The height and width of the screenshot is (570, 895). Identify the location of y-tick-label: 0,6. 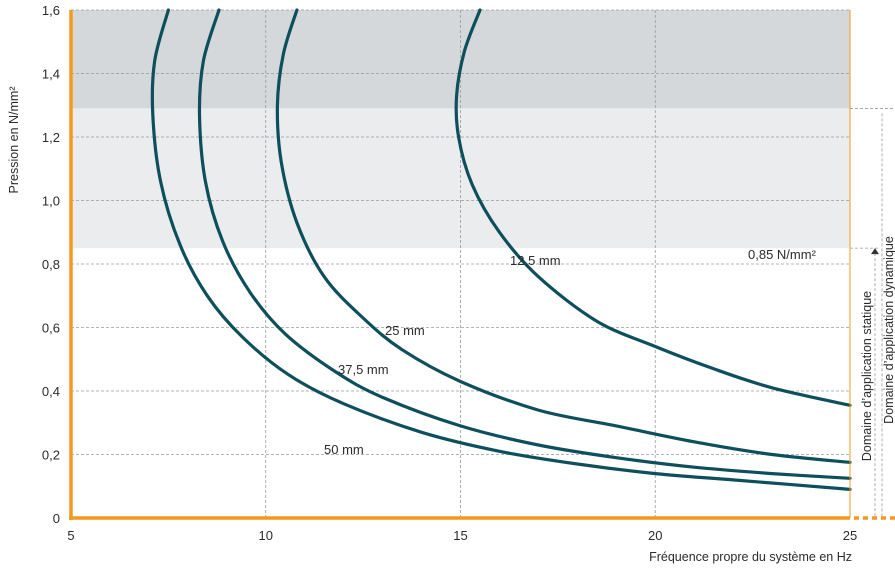
(51, 328).